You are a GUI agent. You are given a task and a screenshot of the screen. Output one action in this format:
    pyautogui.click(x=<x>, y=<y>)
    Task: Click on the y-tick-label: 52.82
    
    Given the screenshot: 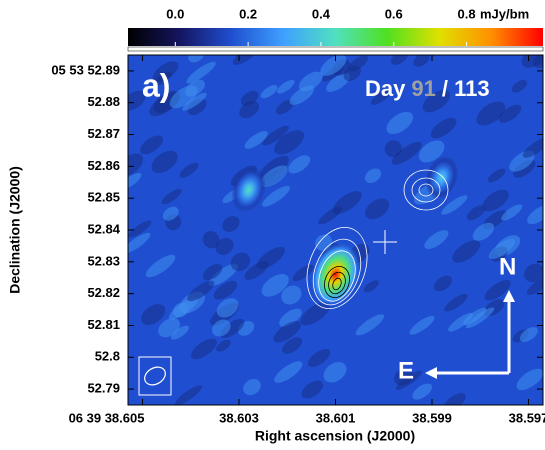 What is the action you would take?
    pyautogui.click(x=103, y=292)
    